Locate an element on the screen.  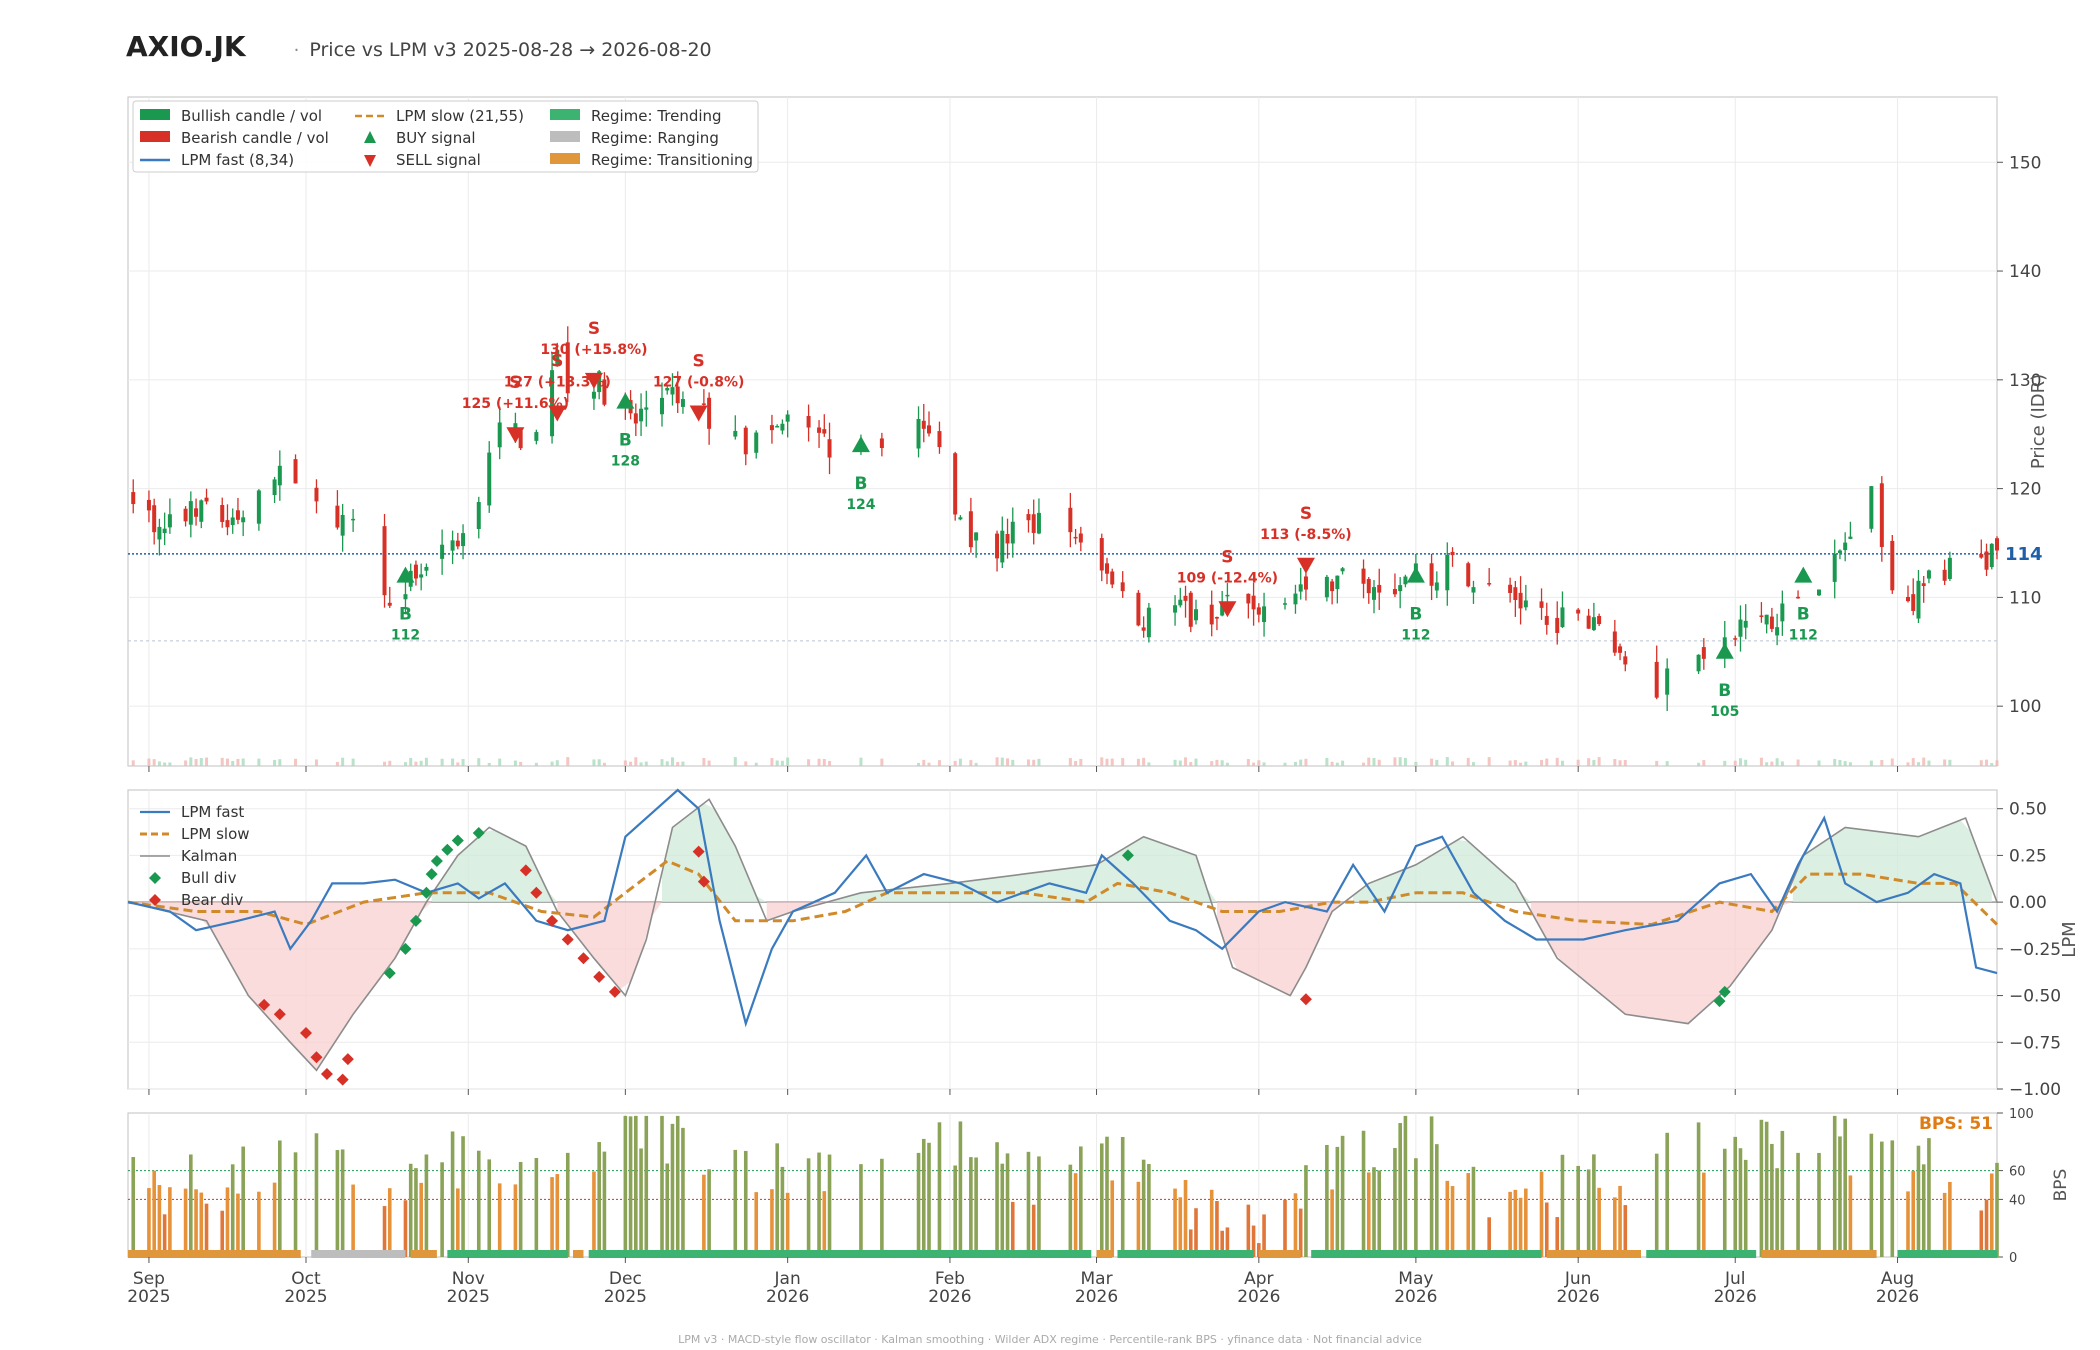
x-tick-year: 2025 is located at coordinates (305, 1297).